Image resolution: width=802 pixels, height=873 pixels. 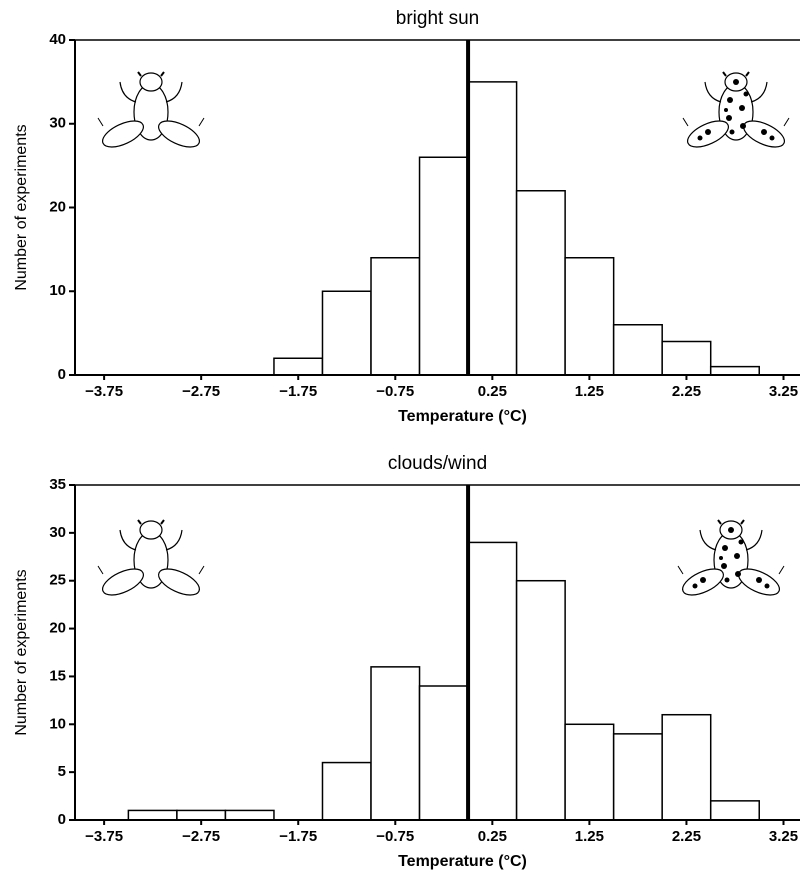 I want to click on y-tick-label: 25, so click(x=57, y=580).